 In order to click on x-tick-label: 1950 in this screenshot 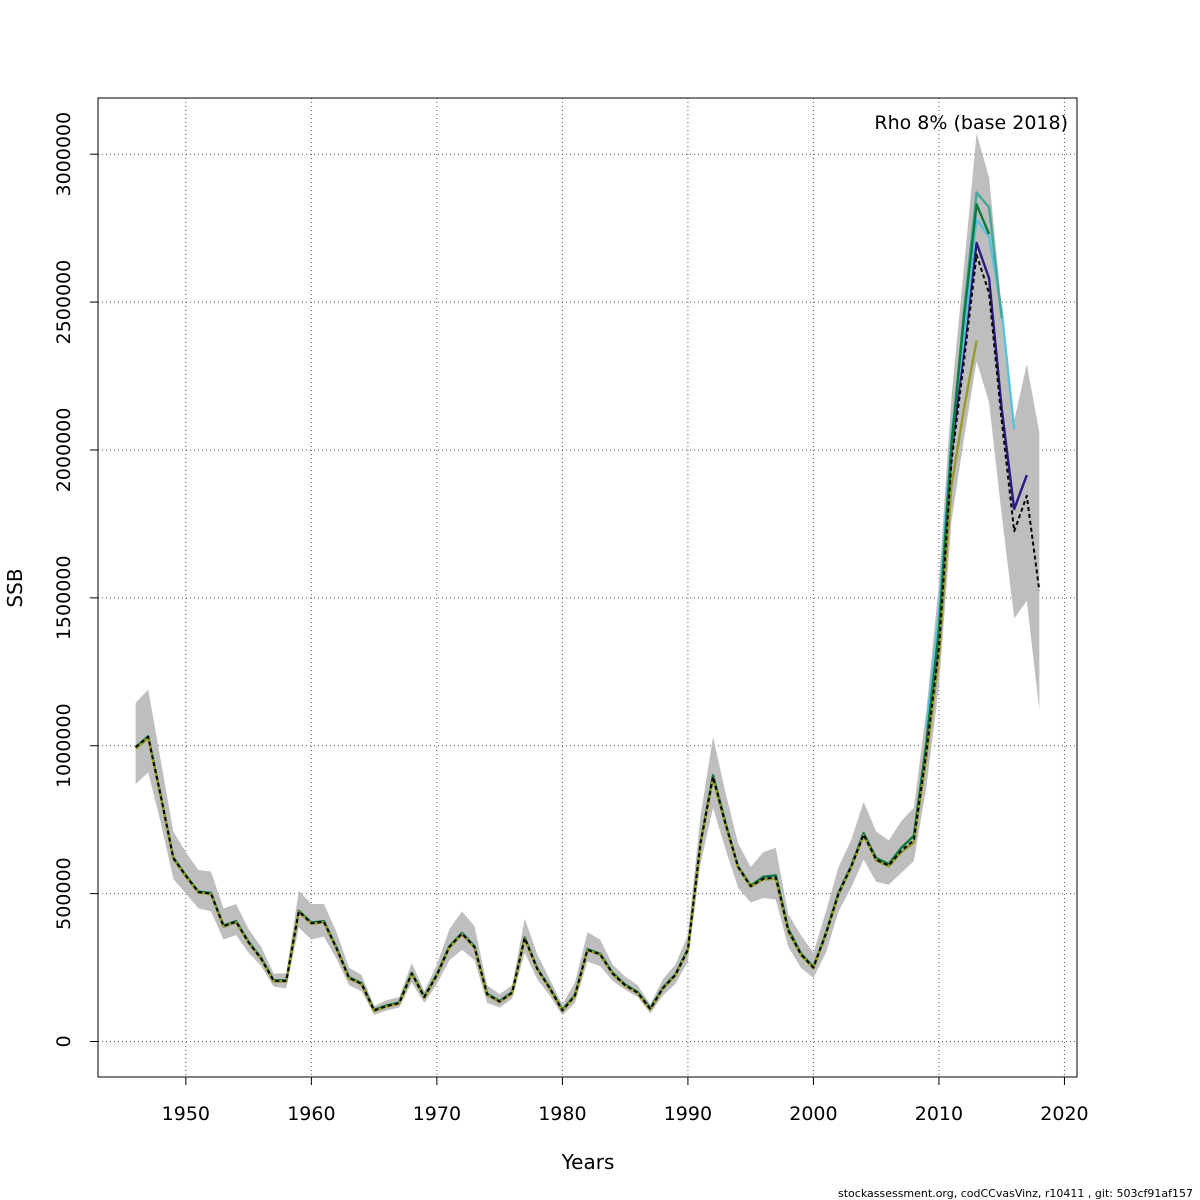, I will do `click(186, 1114)`.